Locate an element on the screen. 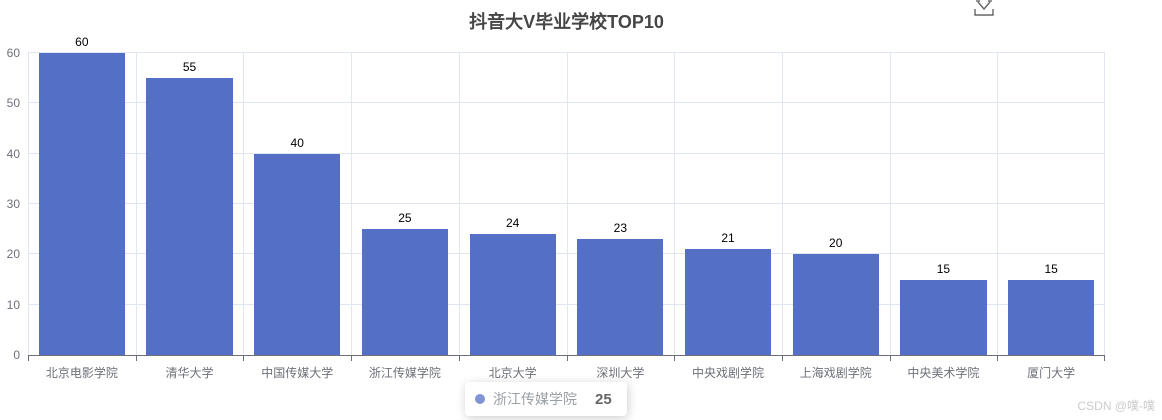 This screenshot has height=420, width=1162. save-as-image-button is located at coordinates (984, 9).